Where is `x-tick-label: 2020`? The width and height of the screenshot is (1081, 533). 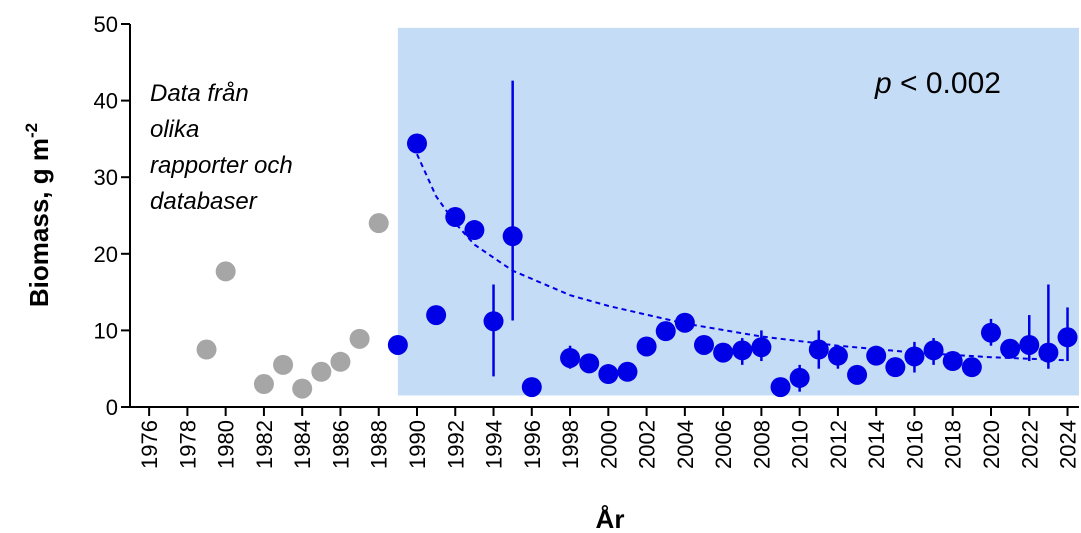 x-tick-label: 2020 is located at coordinates (991, 444).